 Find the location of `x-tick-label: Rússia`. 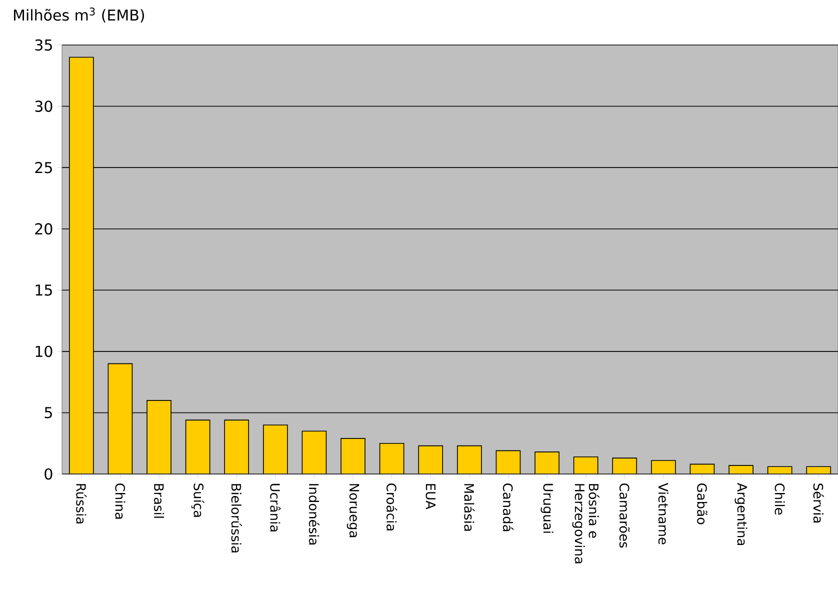

x-tick-label: Rússia is located at coordinates (81, 504).